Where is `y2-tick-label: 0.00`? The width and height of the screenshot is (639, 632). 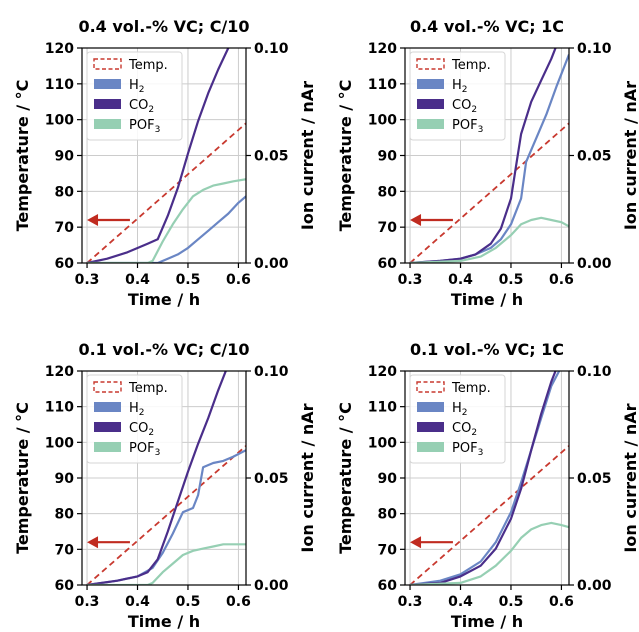
y2-tick-label: 0.00 is located at coordinates (594, 264).